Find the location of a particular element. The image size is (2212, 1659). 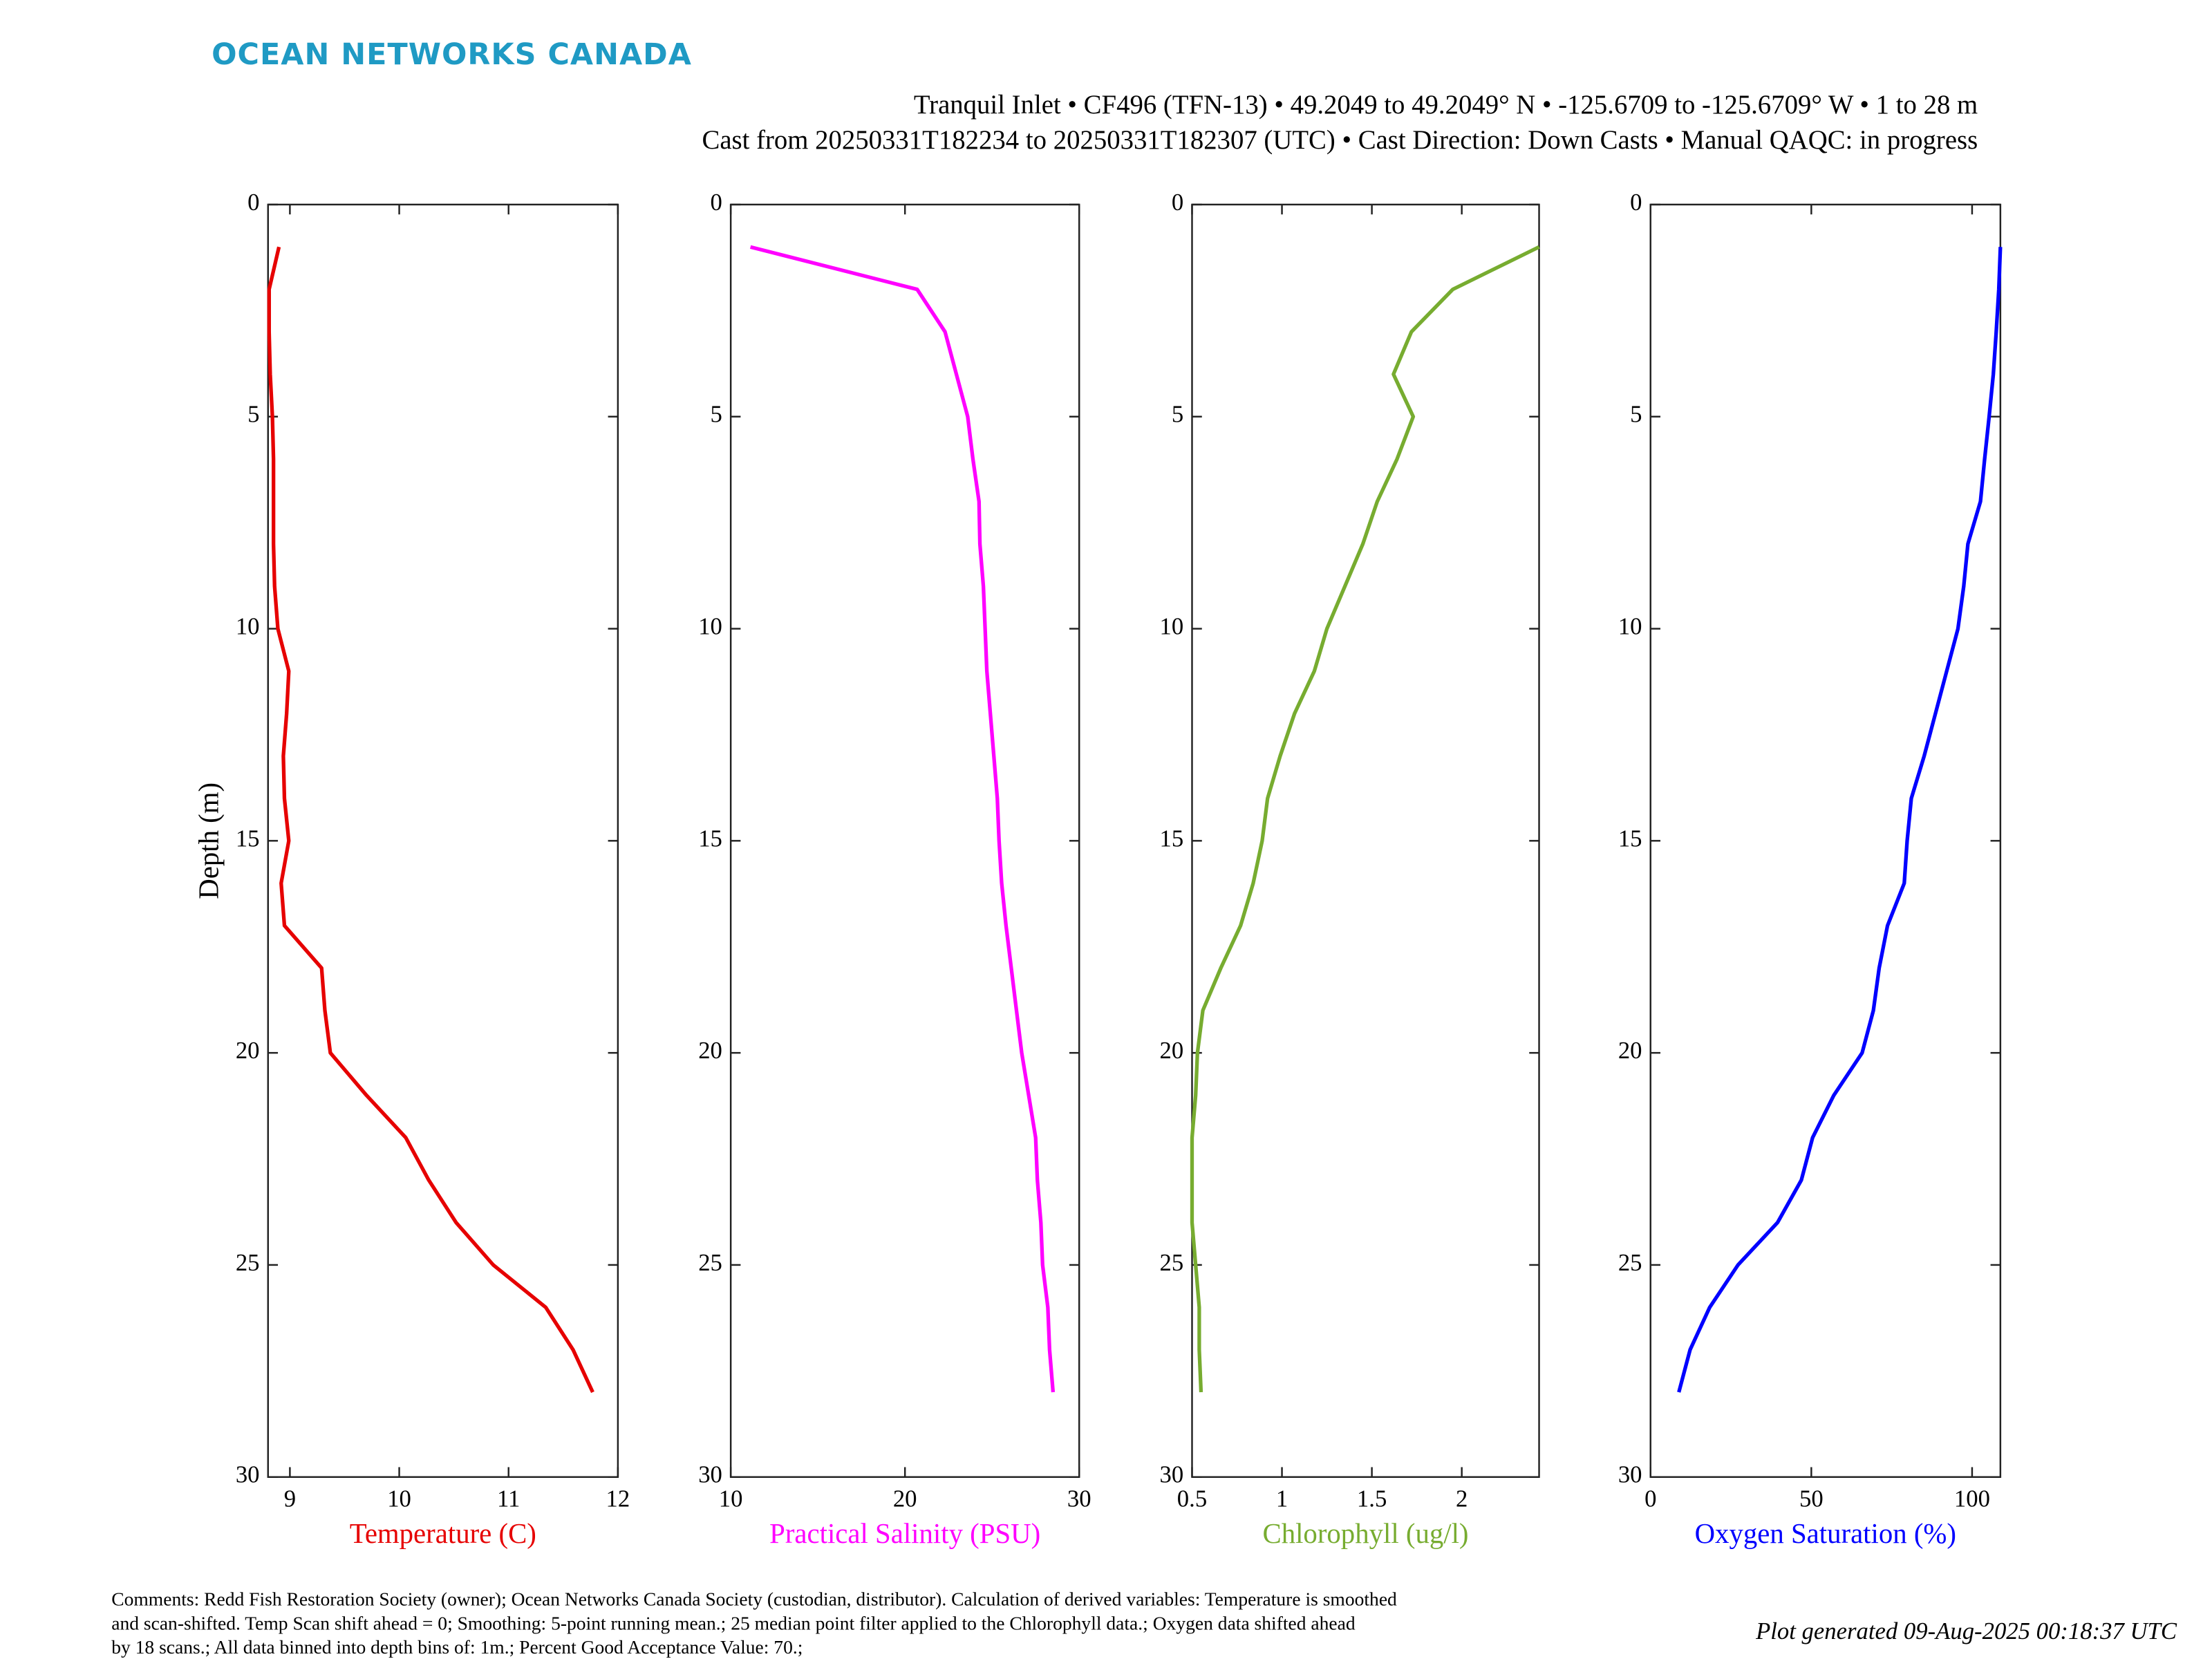

x-tick-label: 1.5 is located at coordinates (1372, 1498).